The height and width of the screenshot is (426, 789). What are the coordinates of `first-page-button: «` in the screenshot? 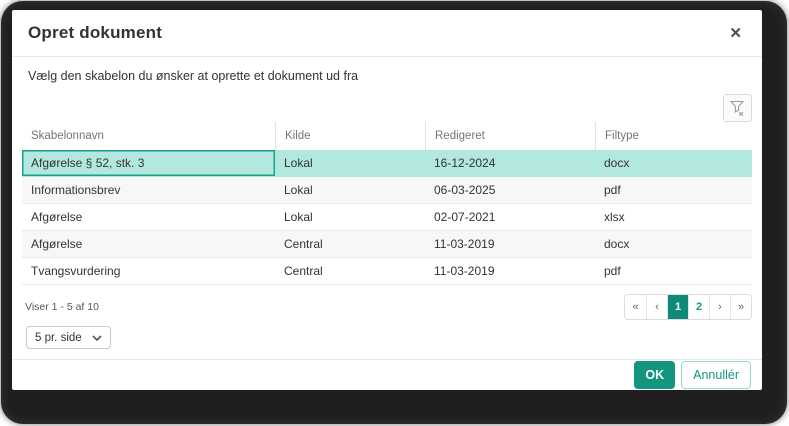 It's located at (635, 307).